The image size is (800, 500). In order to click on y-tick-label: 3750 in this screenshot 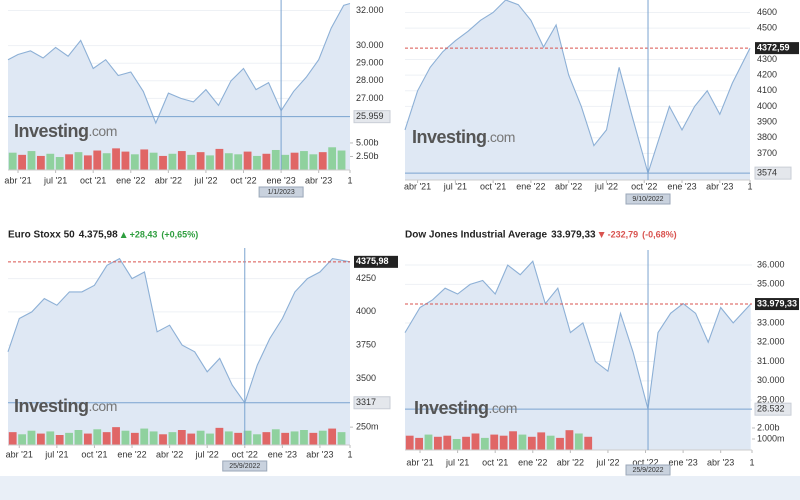, I will do `click(366, 345)`.